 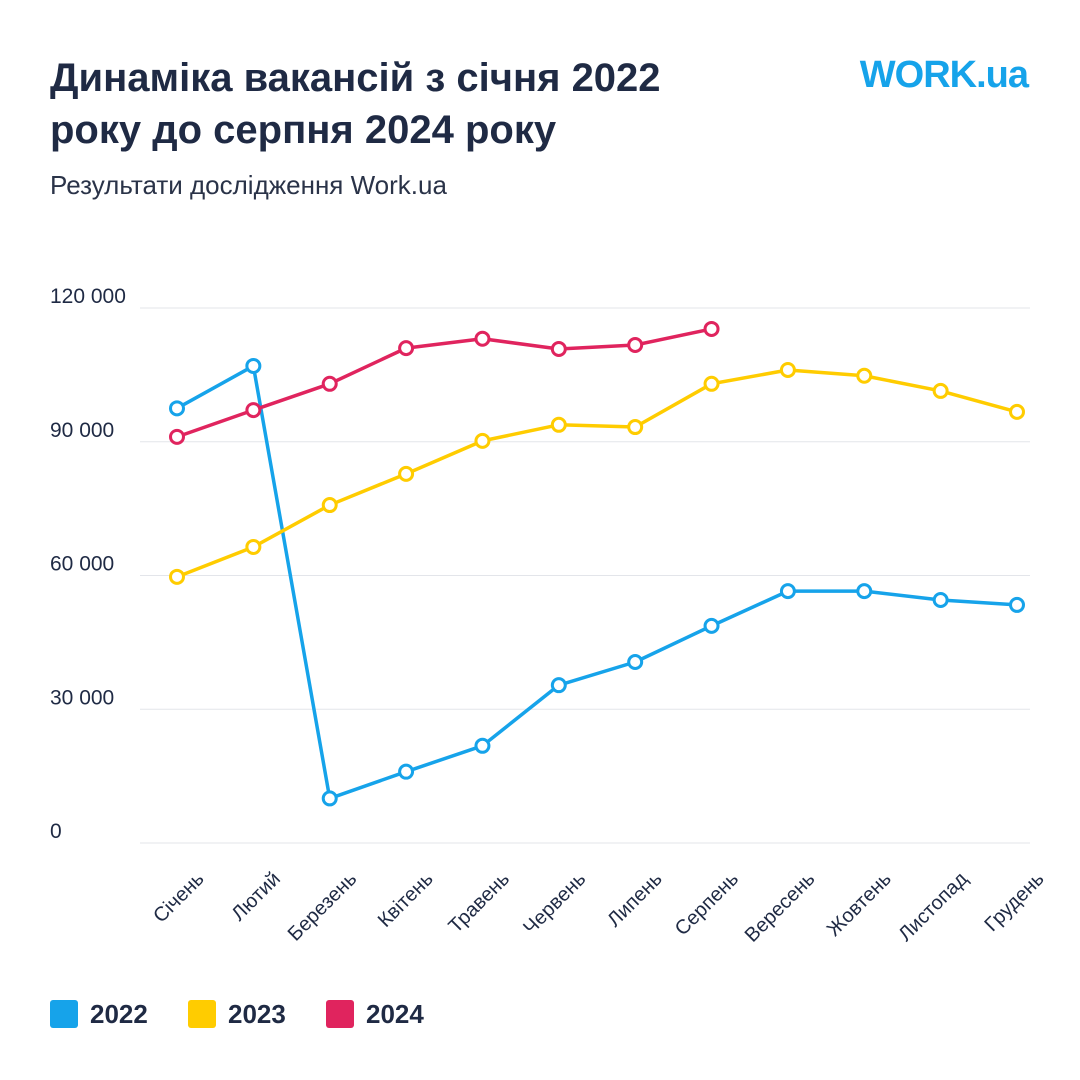 What do you see at coordinates (406, 900) in the screenshot?
I see `x-tick-label: Квітень` at bounding box center [406, 900].